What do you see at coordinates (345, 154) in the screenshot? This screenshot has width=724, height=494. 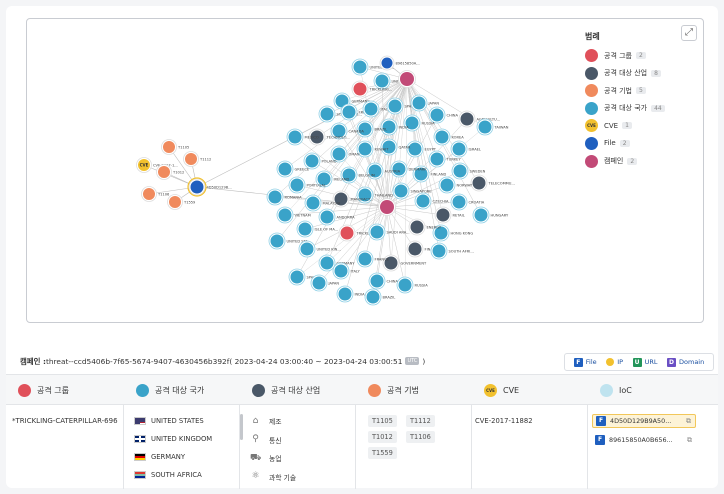 I see `country-node: OMAN` at bounding box center [345, 154].